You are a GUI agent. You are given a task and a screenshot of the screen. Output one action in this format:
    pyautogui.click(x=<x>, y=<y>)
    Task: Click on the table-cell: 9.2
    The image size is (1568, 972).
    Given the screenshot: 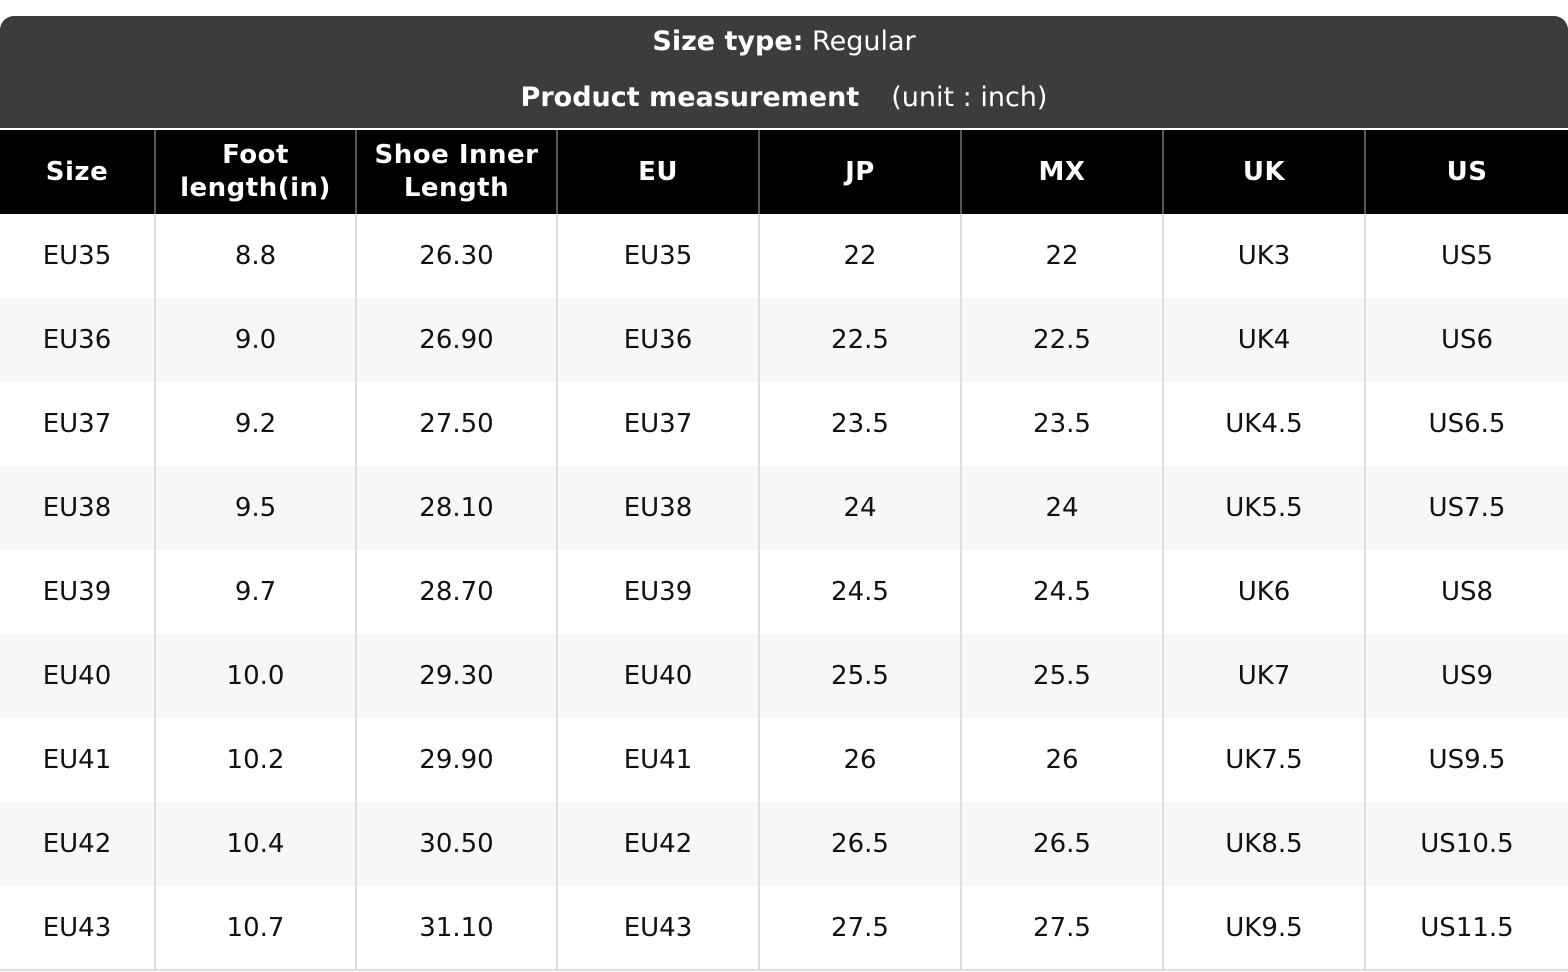 What is the action you would take?
    pyautogui.click(x=255, y=424)
    